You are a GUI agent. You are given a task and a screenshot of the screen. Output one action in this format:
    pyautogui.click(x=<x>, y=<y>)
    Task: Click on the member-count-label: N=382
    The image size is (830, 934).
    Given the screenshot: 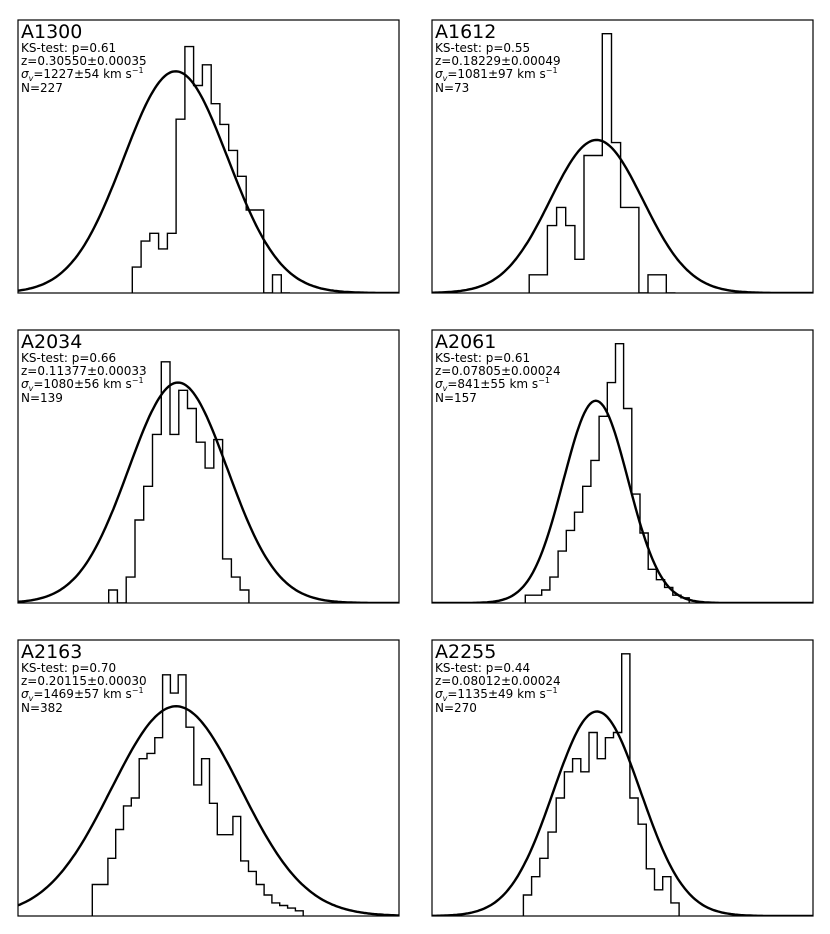 What is the action you would take?
    pyautogui.click(x=42, y=708)
    